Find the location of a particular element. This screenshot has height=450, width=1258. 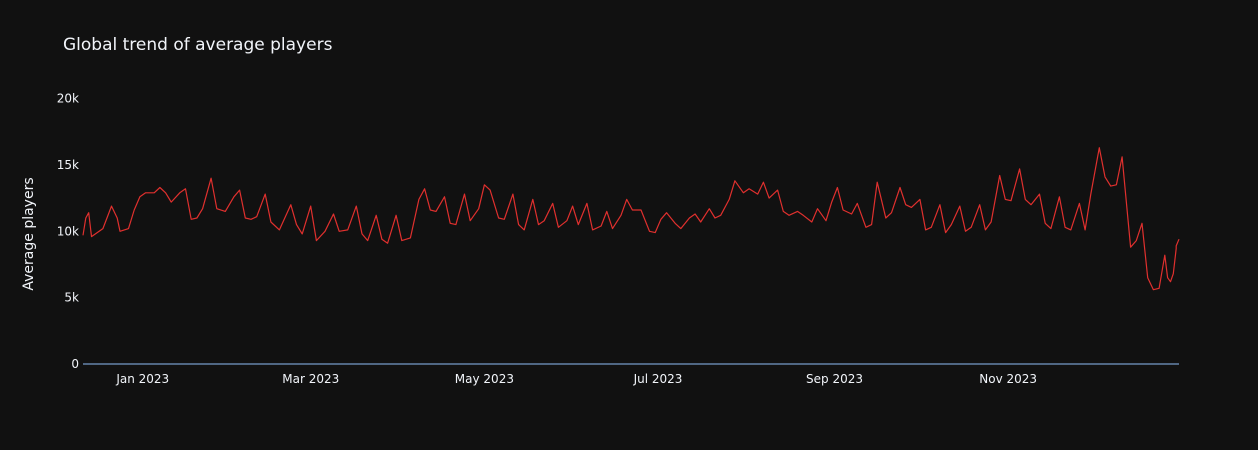

y-axis-title: Average players is located at coordinates (29, 233).